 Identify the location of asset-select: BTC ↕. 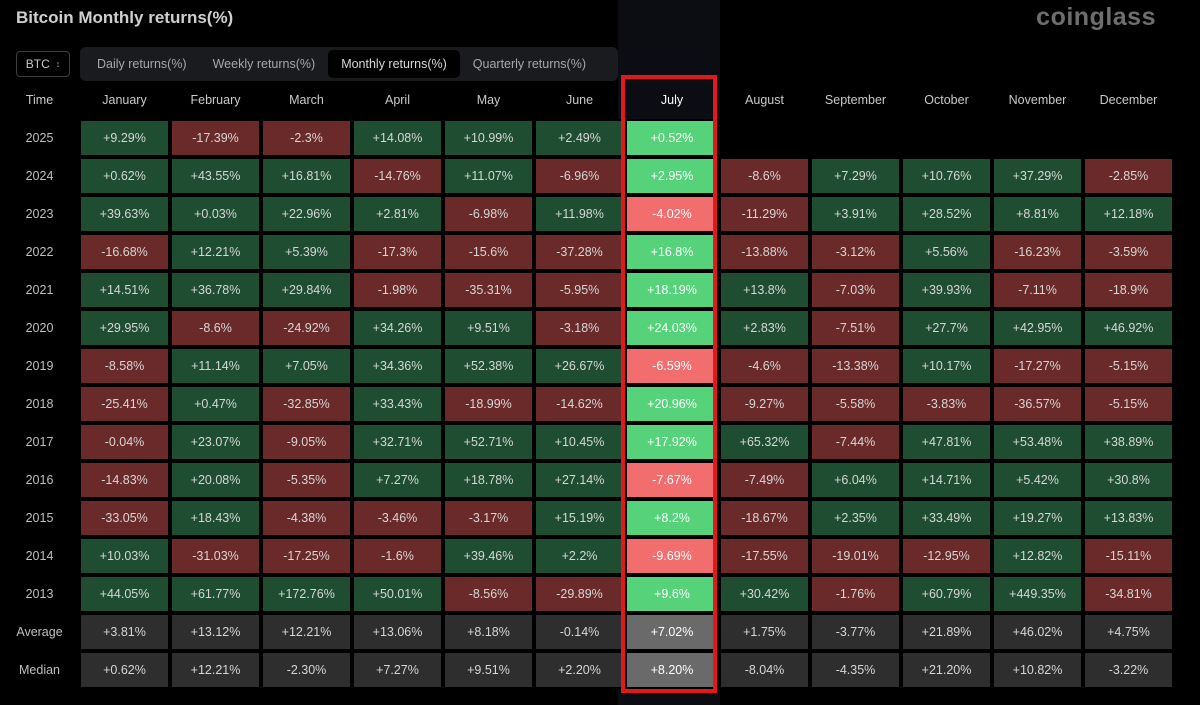
(43, 64).